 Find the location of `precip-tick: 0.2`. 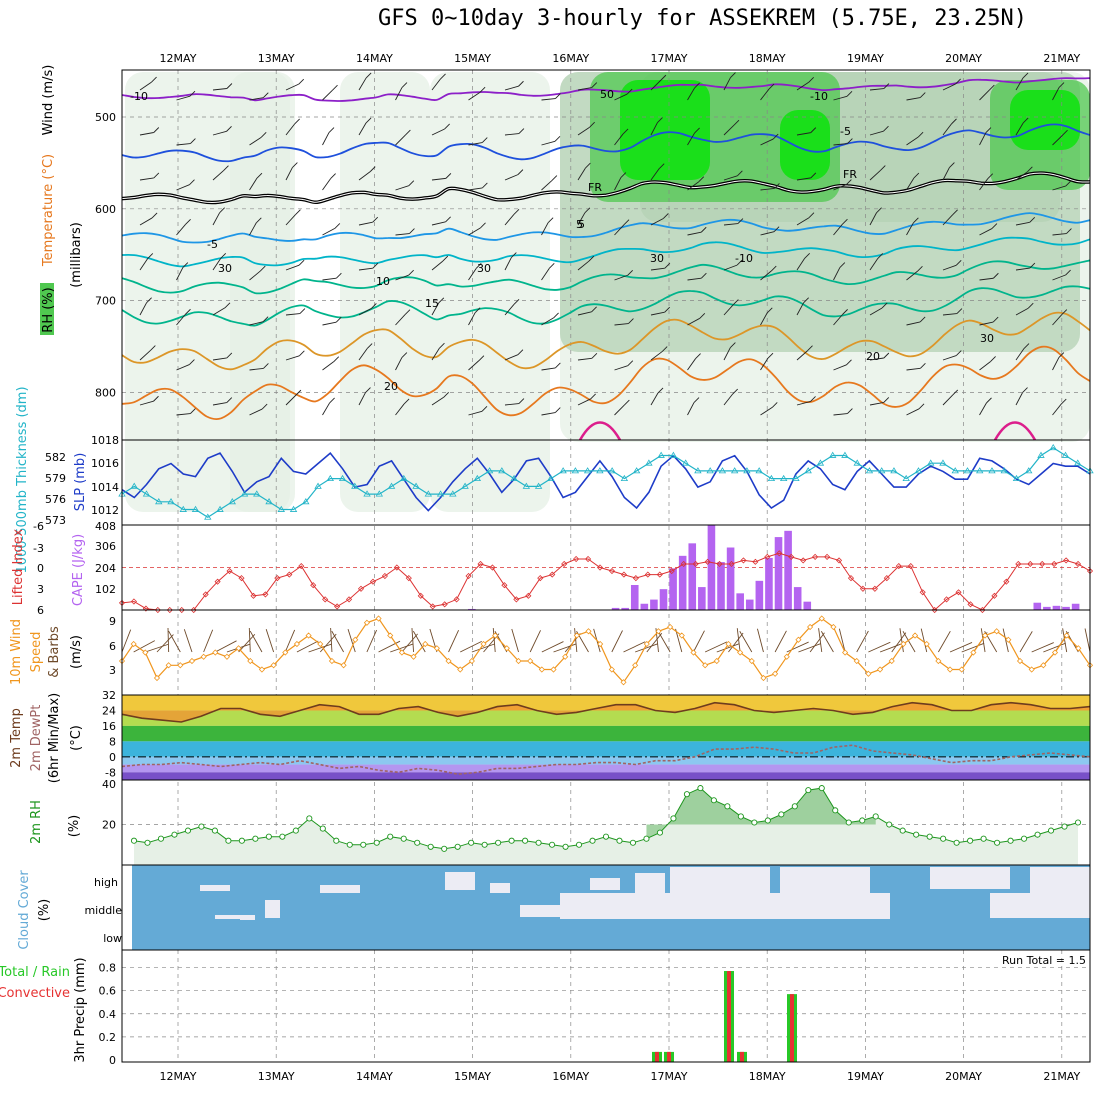

precip-tick: 0.2 is located at coordinates (108, 1037).